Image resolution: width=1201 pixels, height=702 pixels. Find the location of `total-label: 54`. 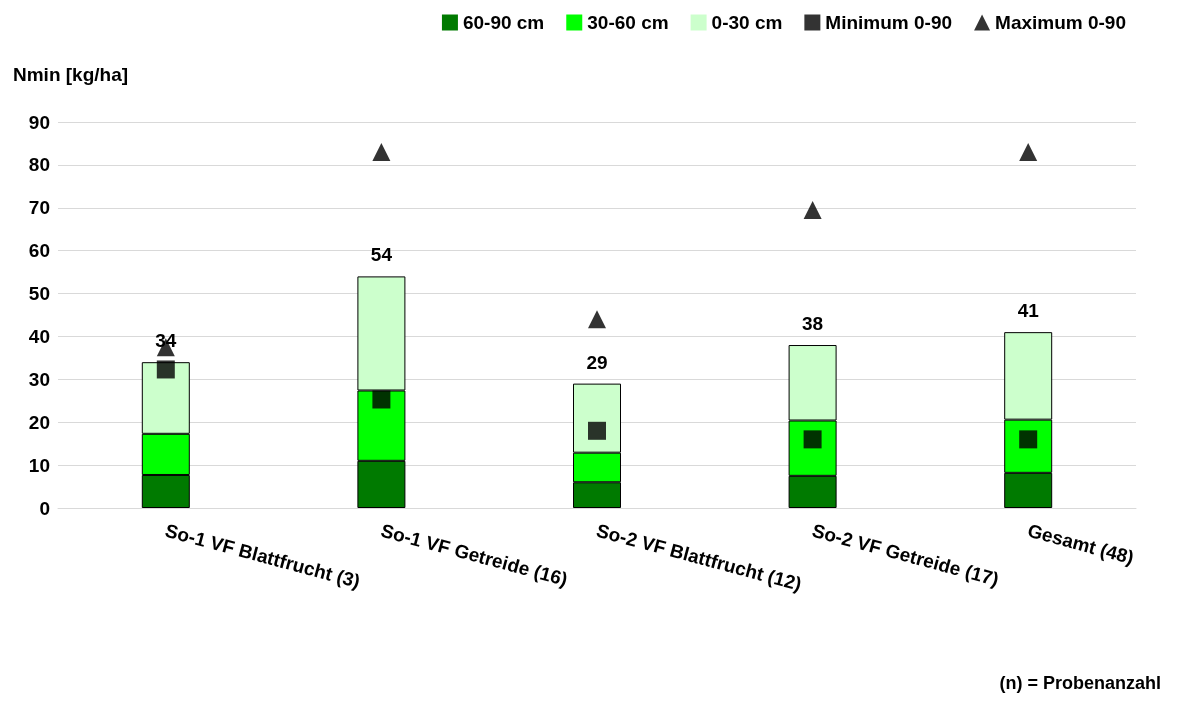

total-label: 54 is located at coordinates (381, 255).